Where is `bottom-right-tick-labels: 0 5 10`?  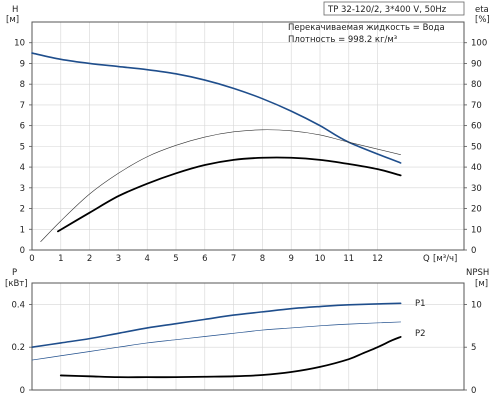
bottom-right-tick-labels: 0 5 10 is located at coordinates (473, 348).